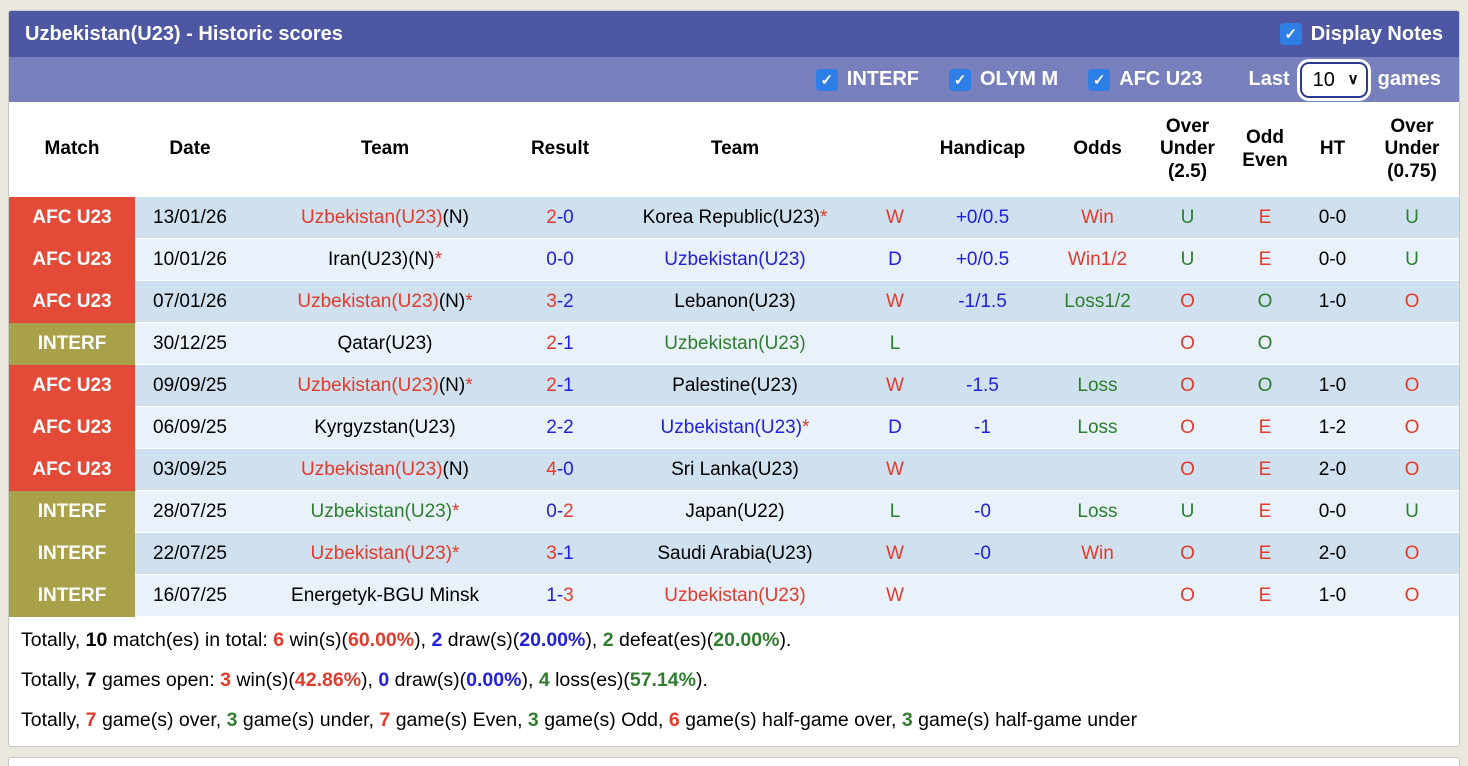 Image resolution: width=1468 pixels, height=766 pixels. I want to click on last-games-select-wrap: 10 ∨, so click(1333, 79).